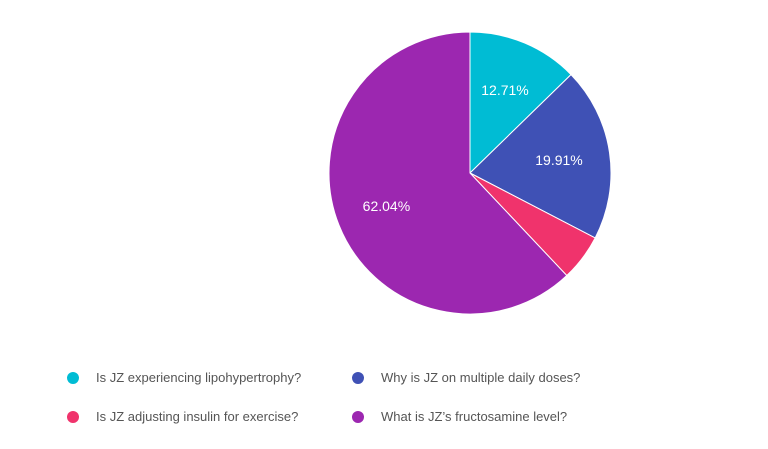 The height and width of the screenshot is (449, 768). What do you see at coordinates (474, 416) in the screenshot?
I see `legend-label: What is JZ’s fructosamine level?` at bounding box center [474, 416].